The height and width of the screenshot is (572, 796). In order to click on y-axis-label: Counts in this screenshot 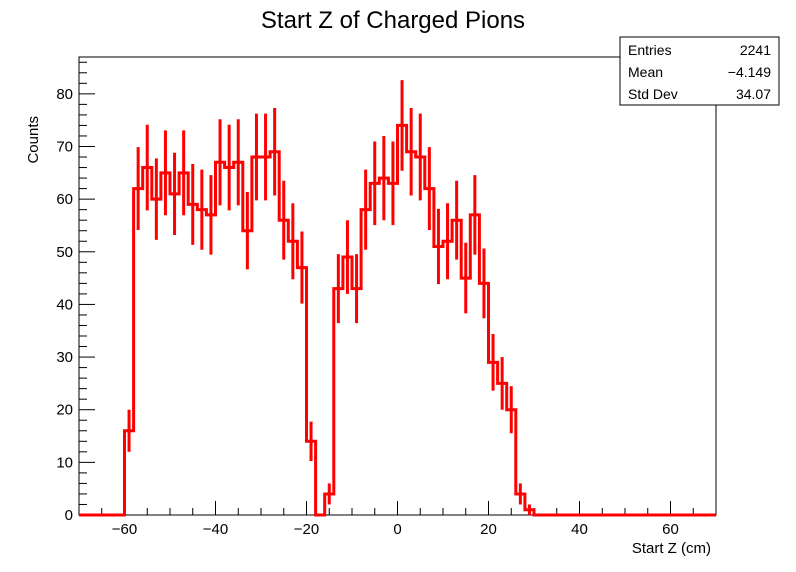, I will do `click(33, 140)`.